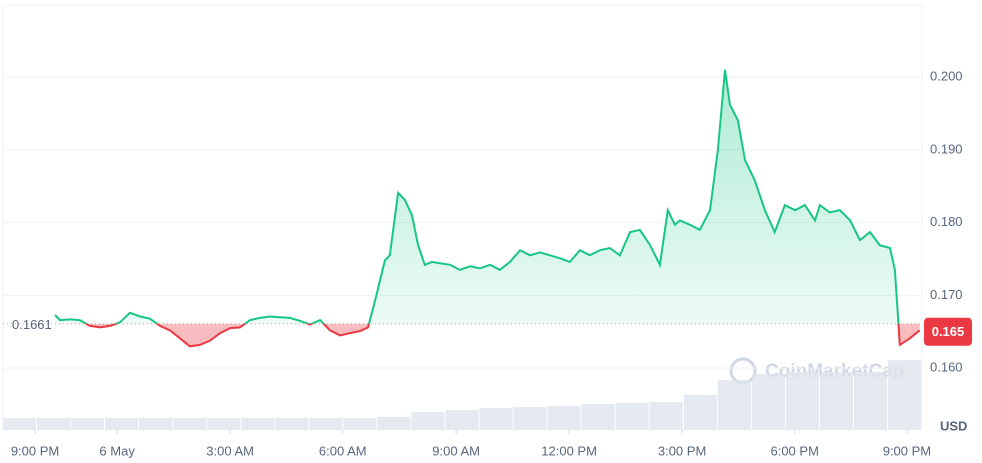 Image resolution: width=982 pixels, height=463 pixels. I want to click on currency-label: USD, so click(953, 425).